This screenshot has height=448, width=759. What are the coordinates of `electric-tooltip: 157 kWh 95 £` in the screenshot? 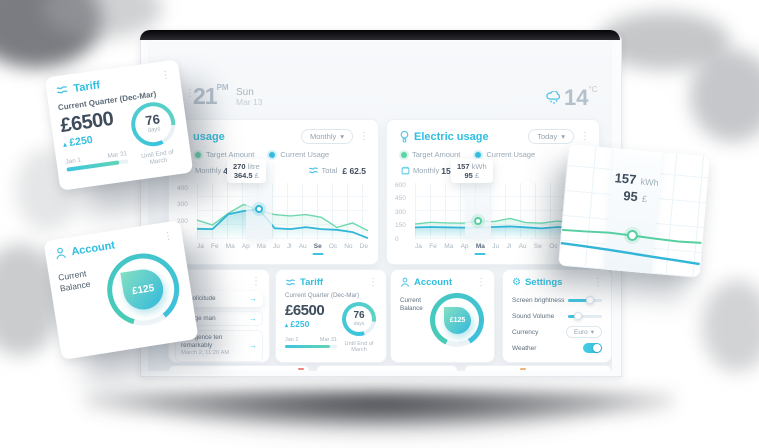 It's located at (472, 171).